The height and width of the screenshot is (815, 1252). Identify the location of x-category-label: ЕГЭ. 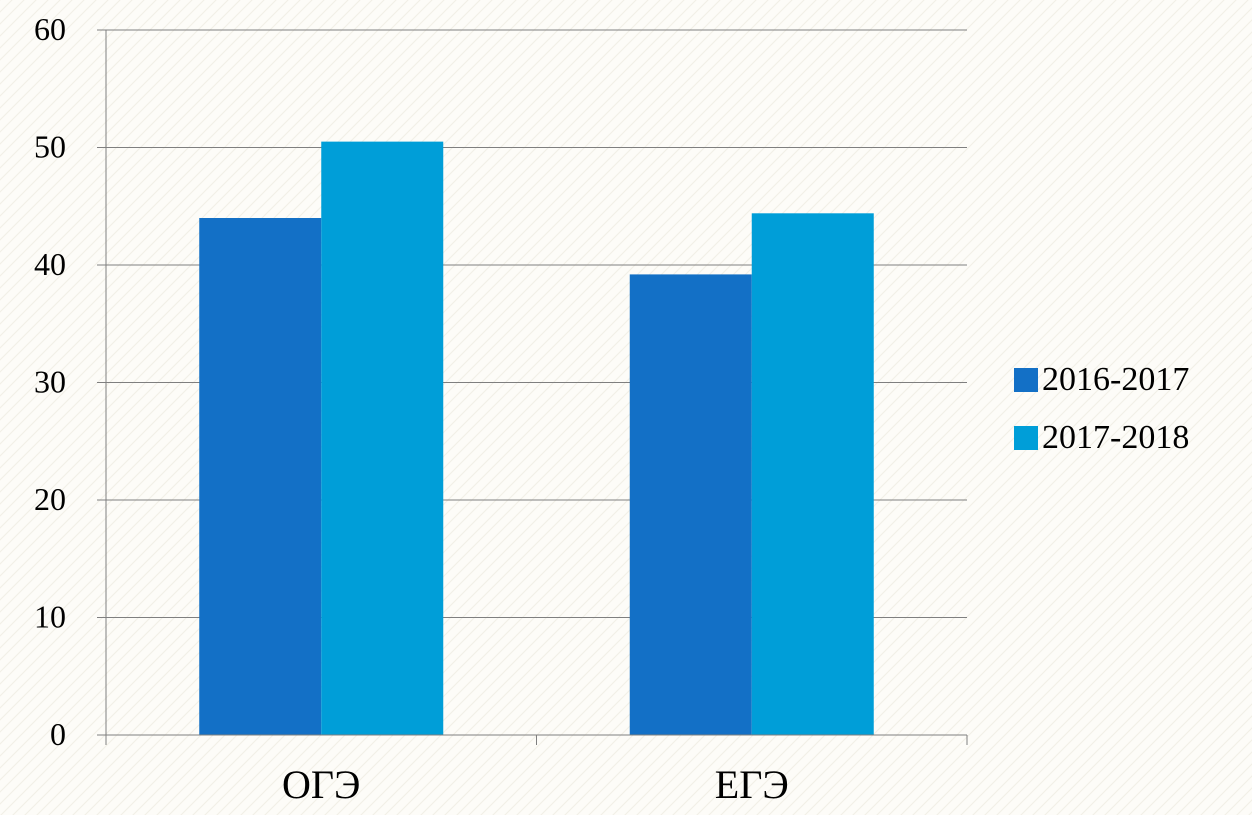
(752, 784).